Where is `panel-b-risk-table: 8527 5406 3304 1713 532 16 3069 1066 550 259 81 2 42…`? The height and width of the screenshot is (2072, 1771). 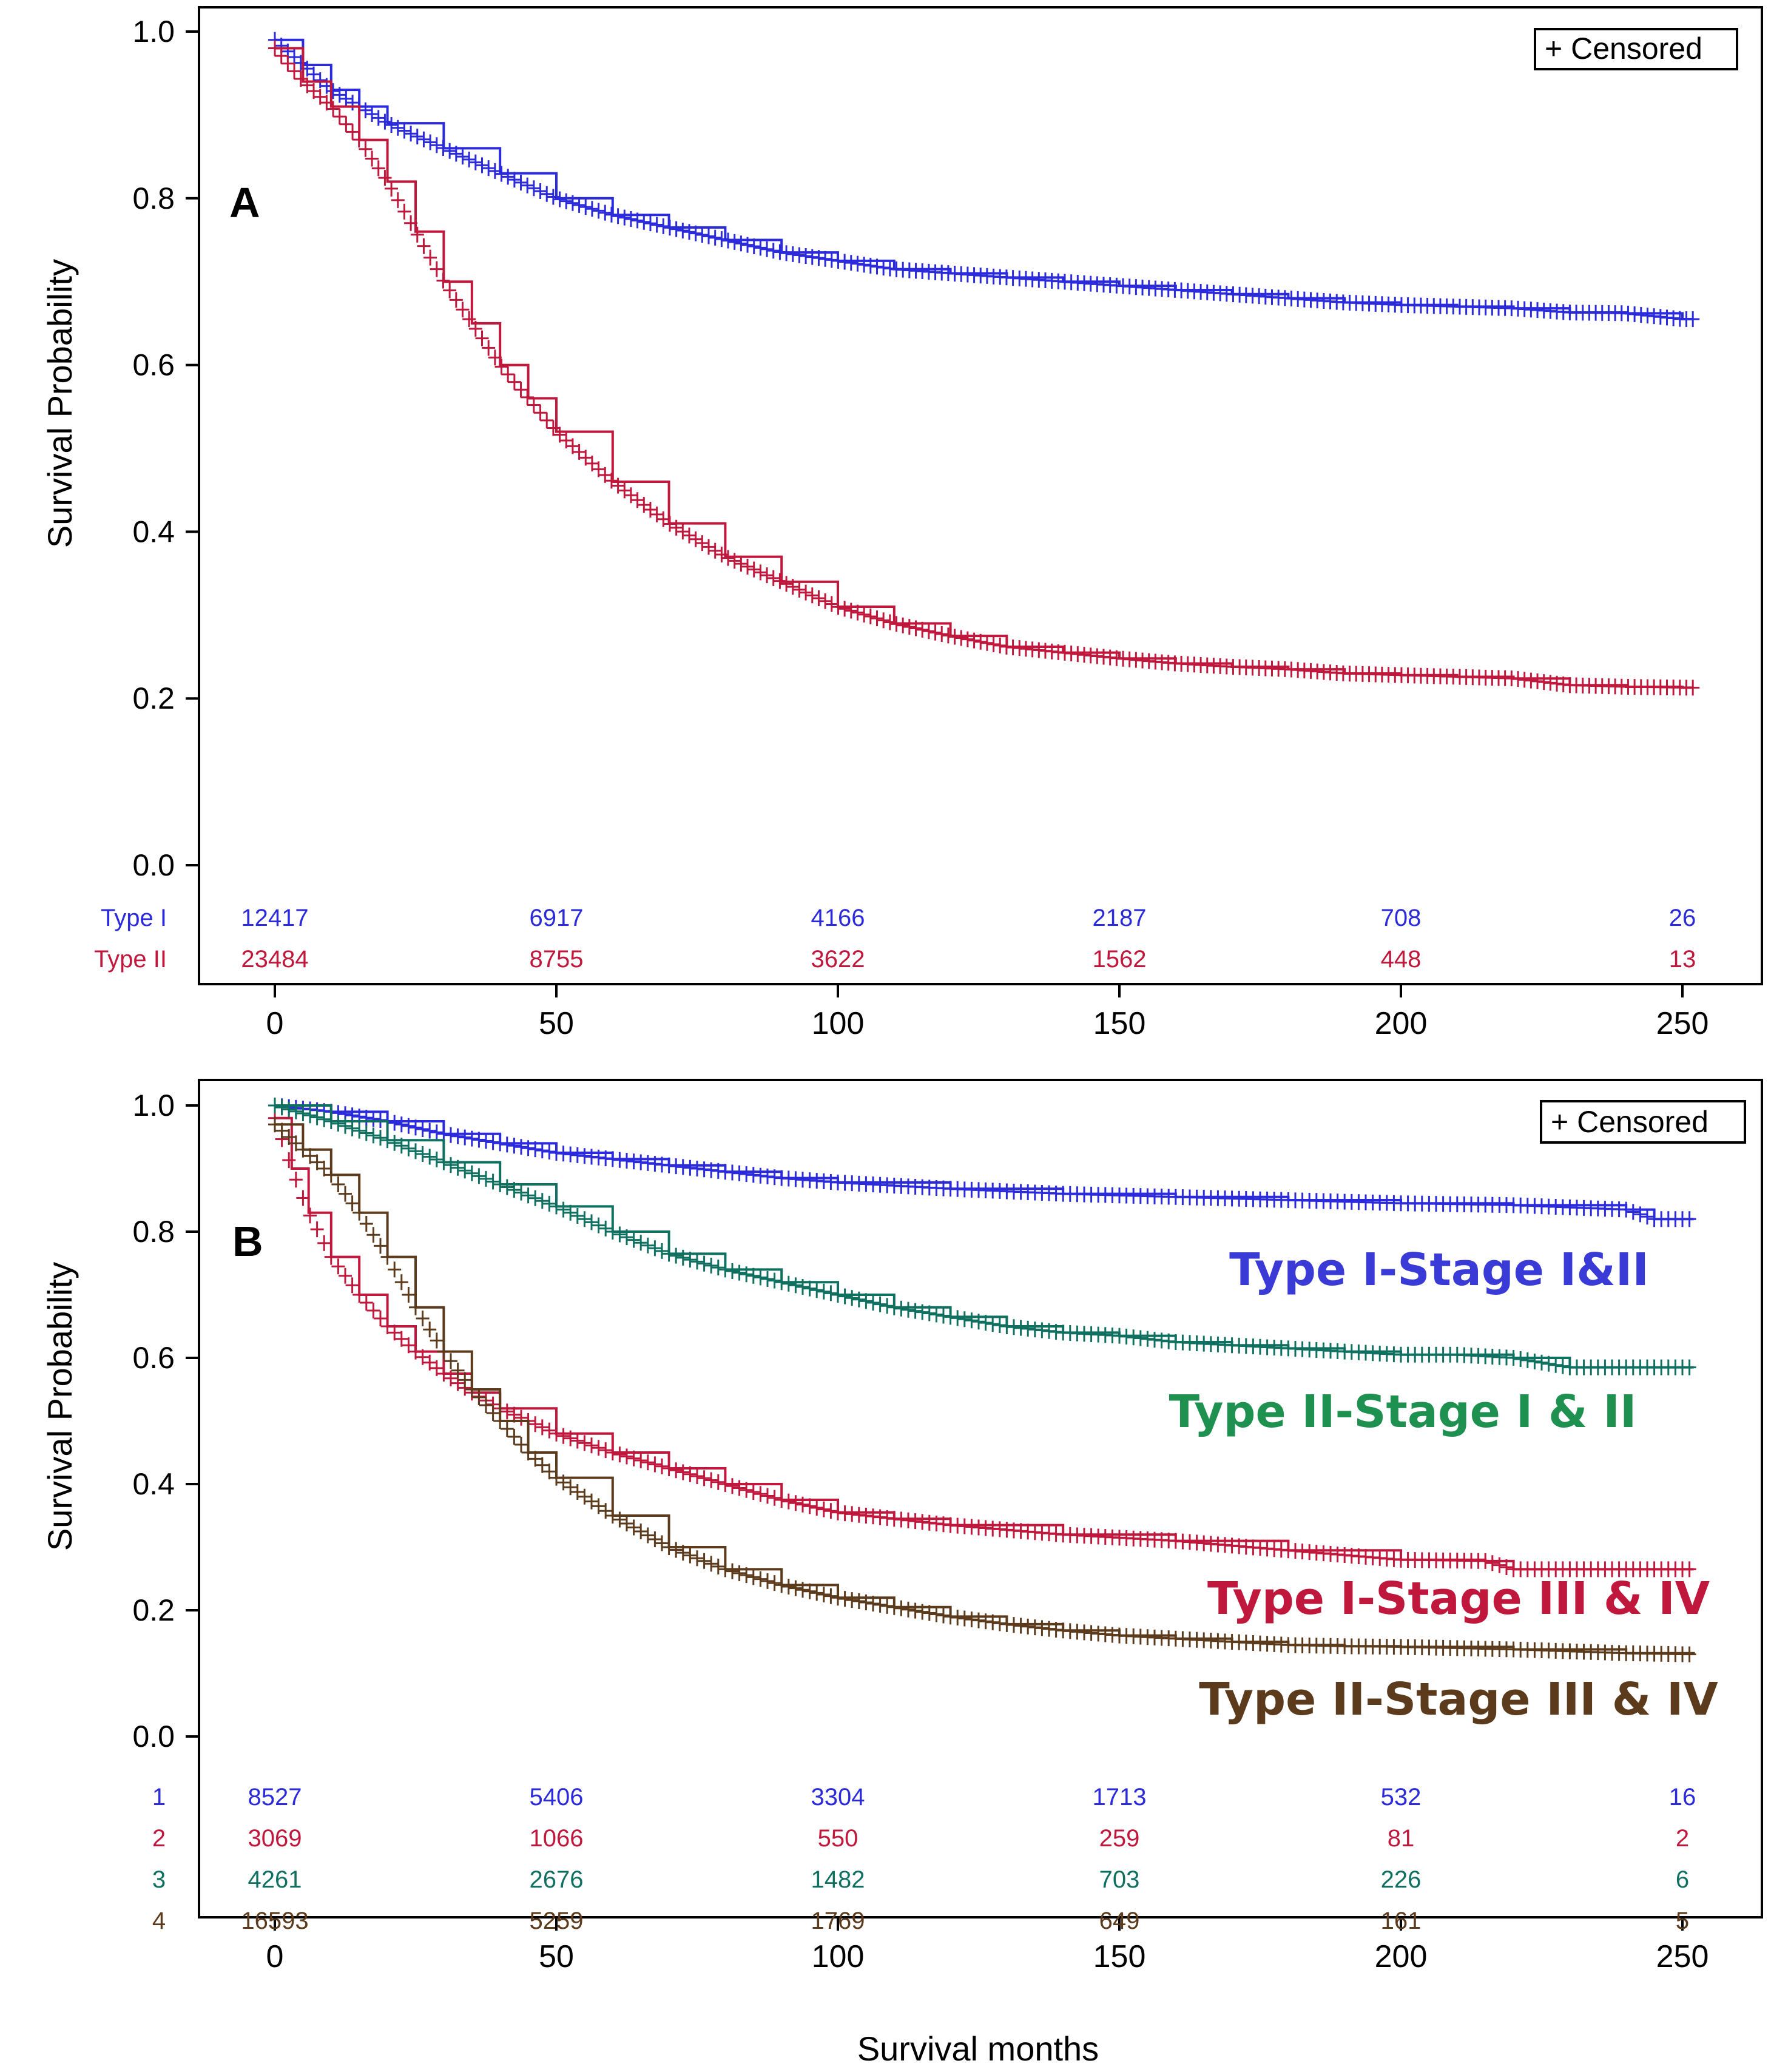
panel-b-risk-table: 8527 5406 3304 1713 532 16 3069 1066 550 259 81 2 42… is located at coordinates (968, 1859).